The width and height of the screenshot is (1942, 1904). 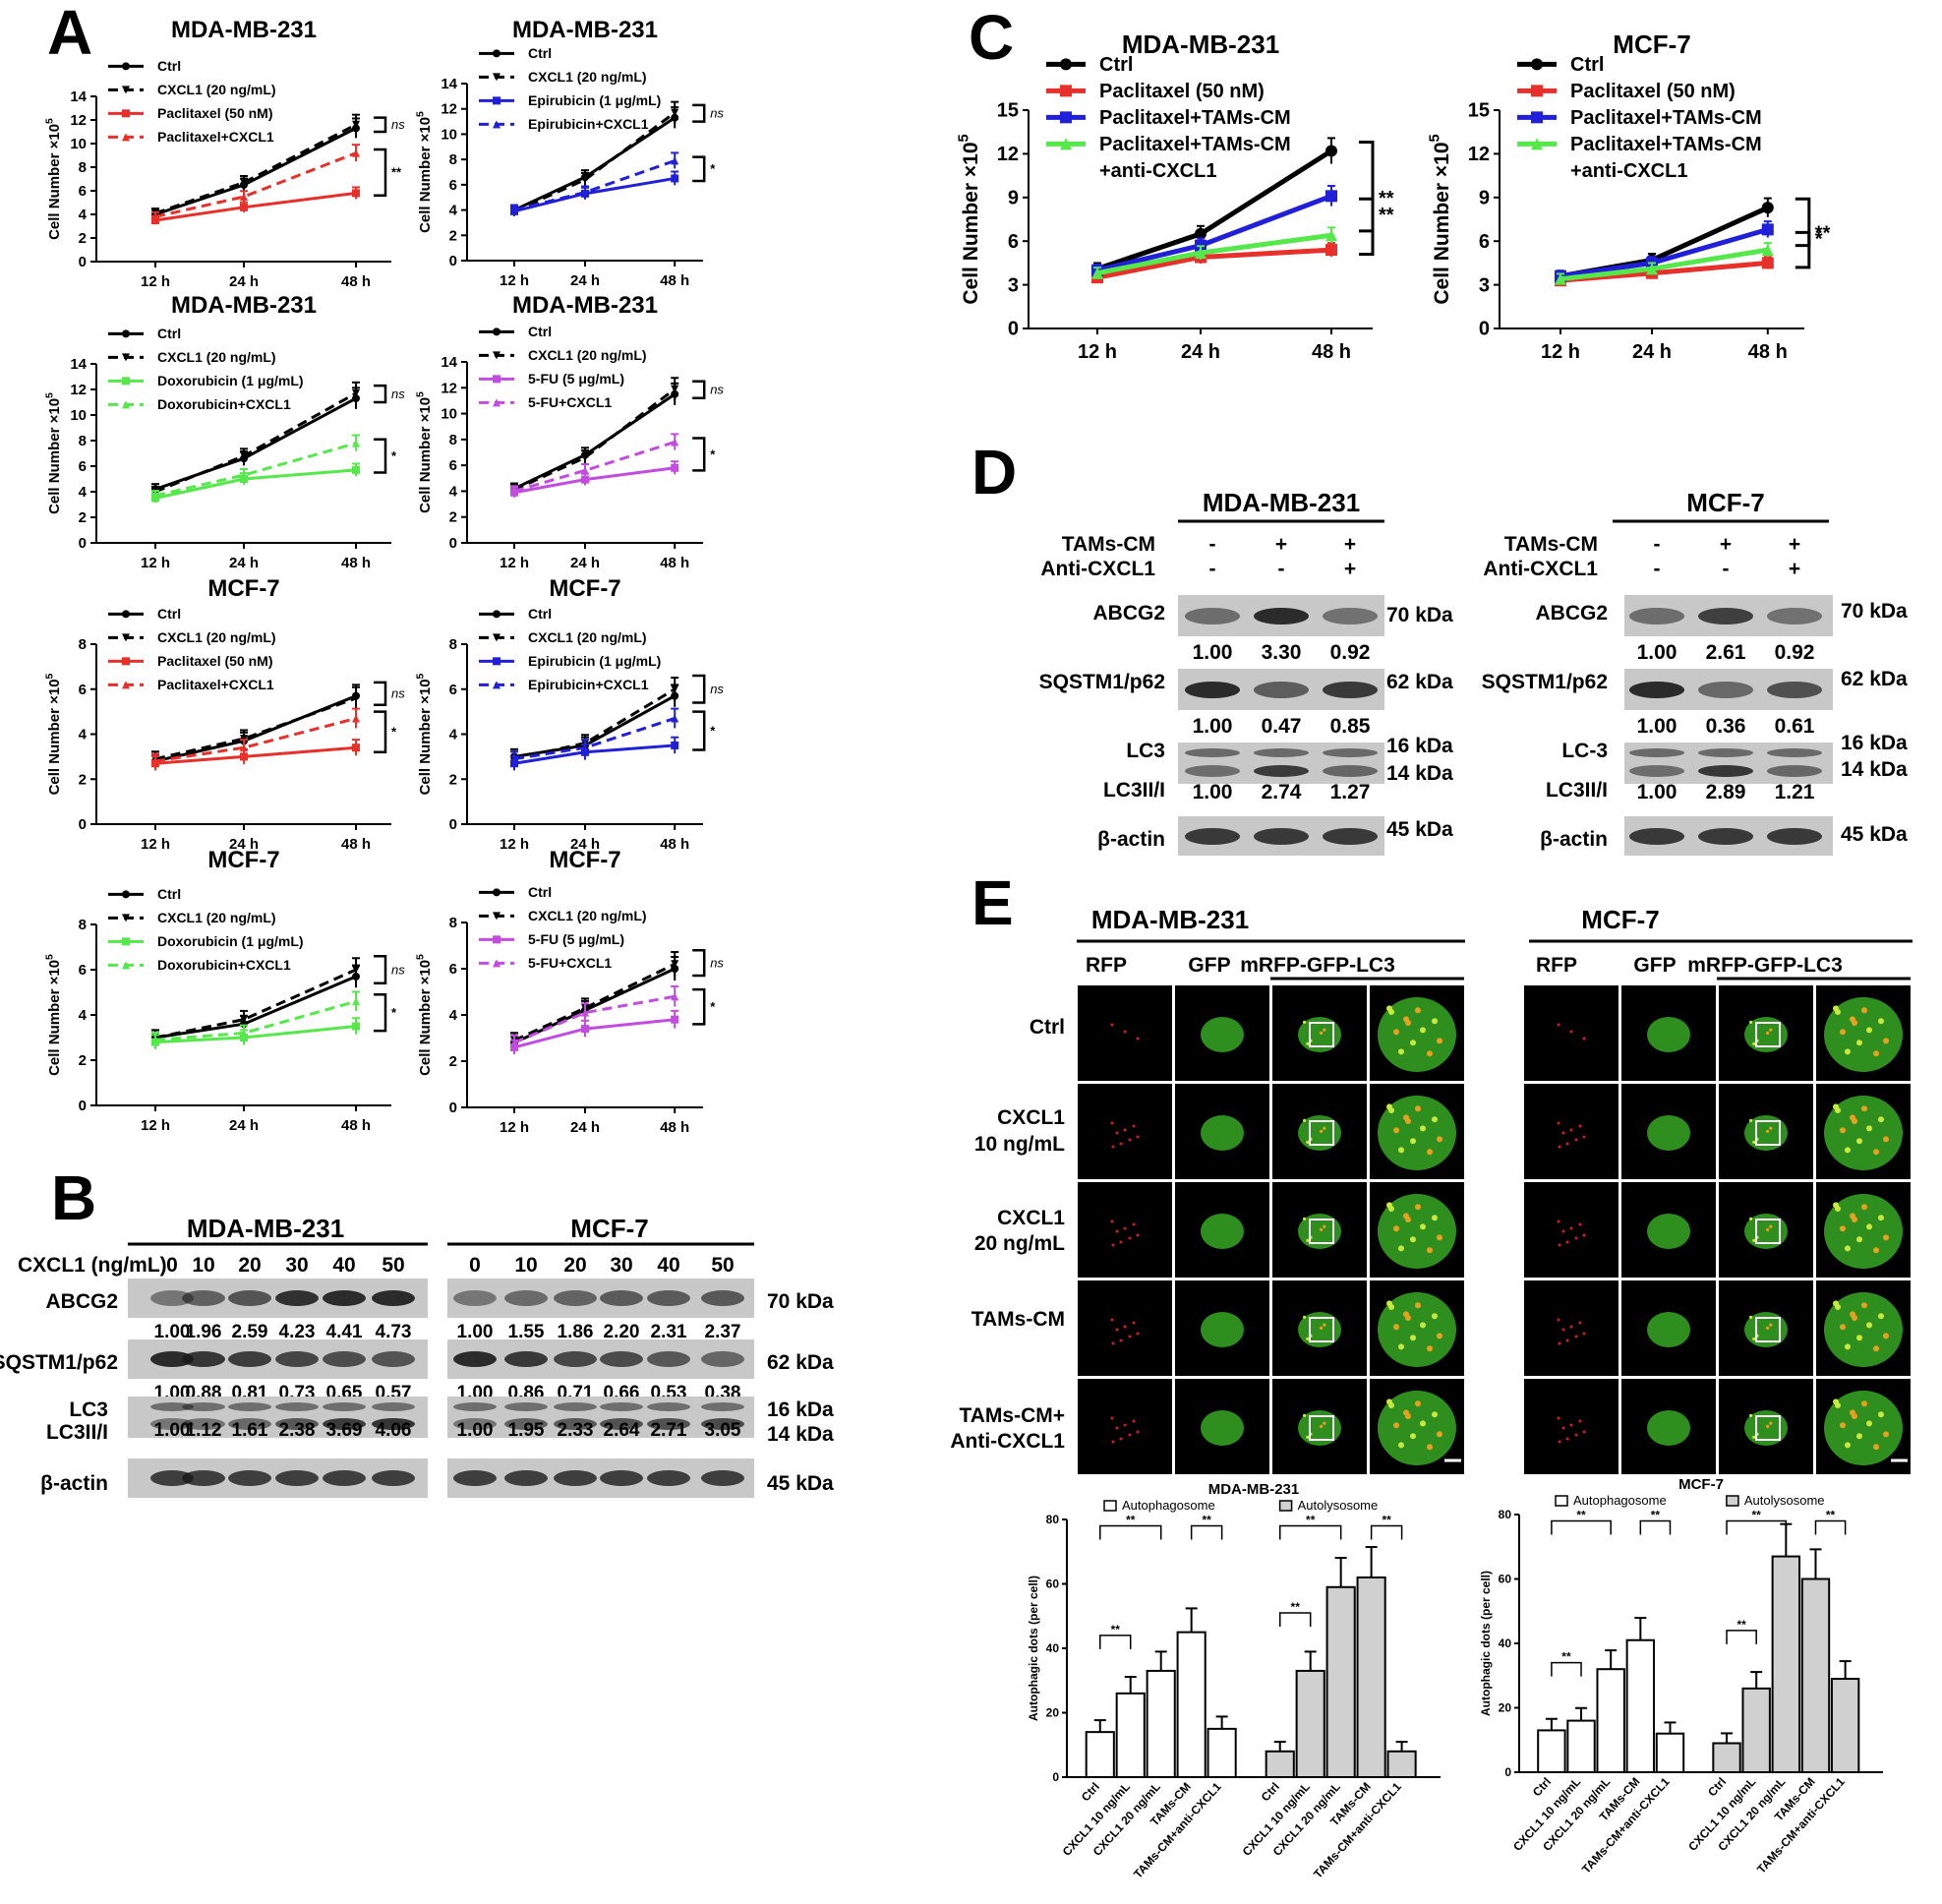 What do you see at coordinates (622, 1332) in the screenshot?
I see `blot-b-quant-value: 2.20` at bounding box center [622, 1332].